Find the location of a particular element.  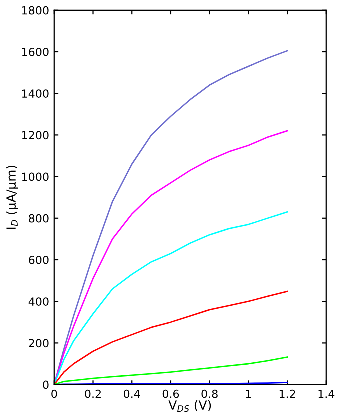

x-tick-label: 0 is located at coordinates (55, 394).